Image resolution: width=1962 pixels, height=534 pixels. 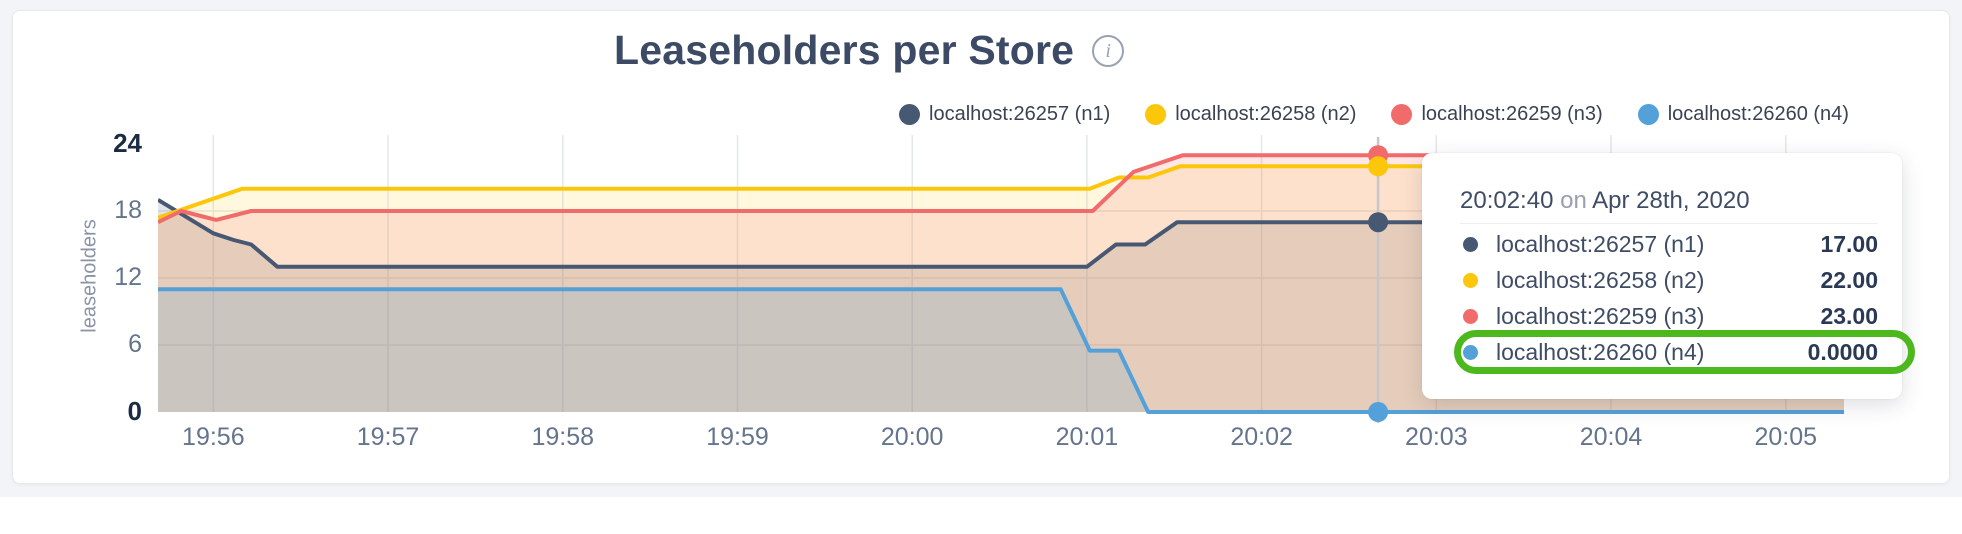 I want to click on tooltip-title: 20:02:40 on Apr 28th, 2020, so click(x=1669, y=201).